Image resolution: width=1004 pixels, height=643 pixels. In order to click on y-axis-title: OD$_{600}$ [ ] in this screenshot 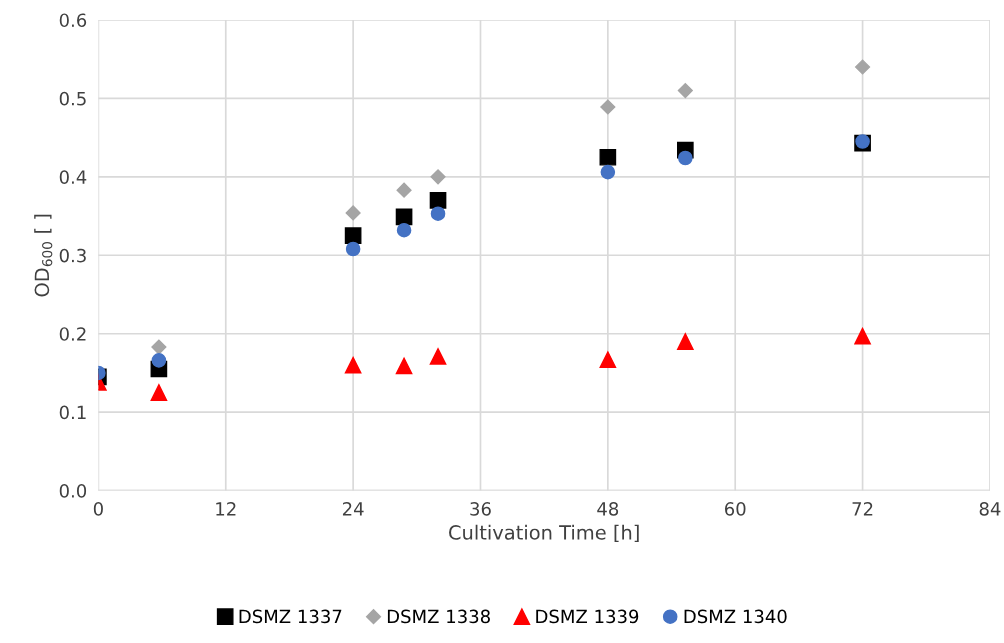, I will do `click(43, 255)`.